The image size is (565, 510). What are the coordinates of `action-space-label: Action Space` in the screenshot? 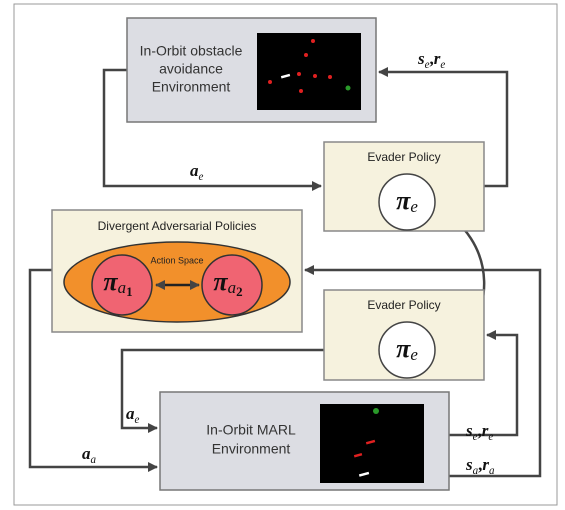 It's located at (176, 260).